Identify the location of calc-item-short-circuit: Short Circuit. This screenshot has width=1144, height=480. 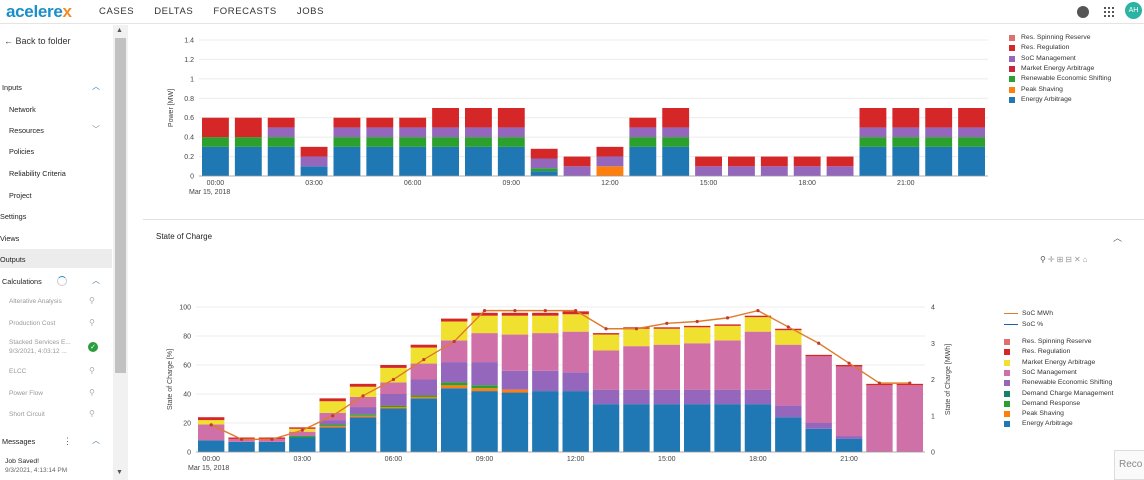
(27, 414).